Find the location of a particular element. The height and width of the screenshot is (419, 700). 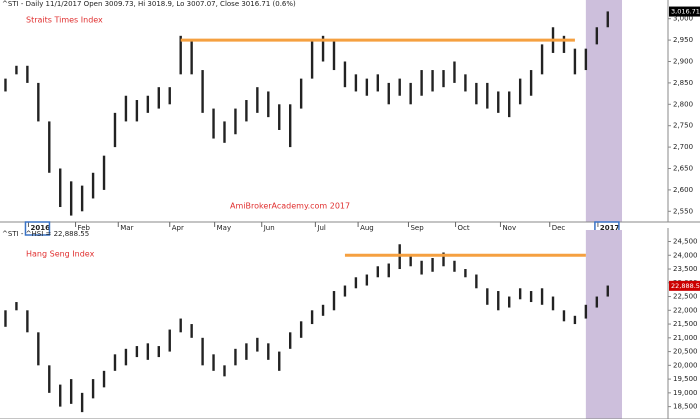

panel-header: ^STI - ^HSI = 22,888.55 is located at coordinates (45, 234).